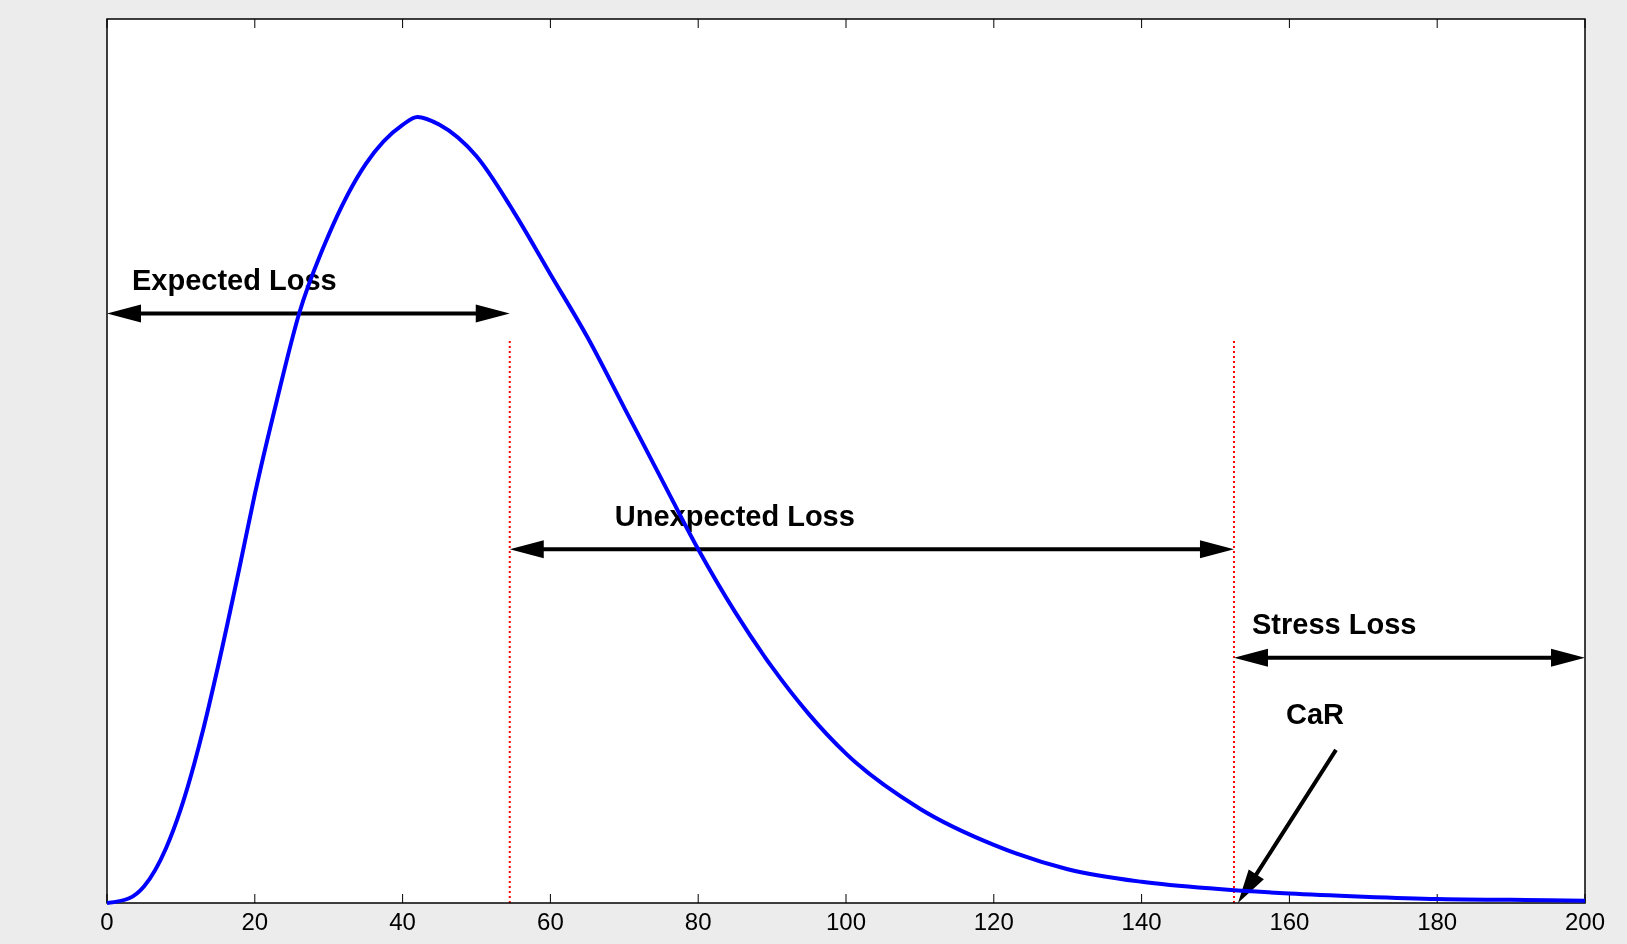  What do you see at coordinates (1437, 921) in the screenshot?
I see `x-tick-label: 180` at bounding box center [1437, 921].